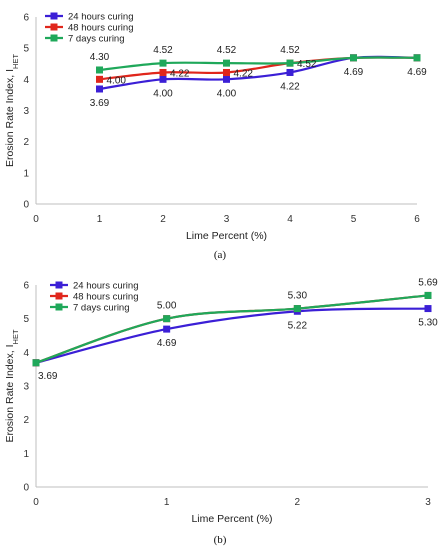 Image resolution: width=440 pixels, height=550 pixels. I want to click on data-label: 5.69, so click(428, 282).